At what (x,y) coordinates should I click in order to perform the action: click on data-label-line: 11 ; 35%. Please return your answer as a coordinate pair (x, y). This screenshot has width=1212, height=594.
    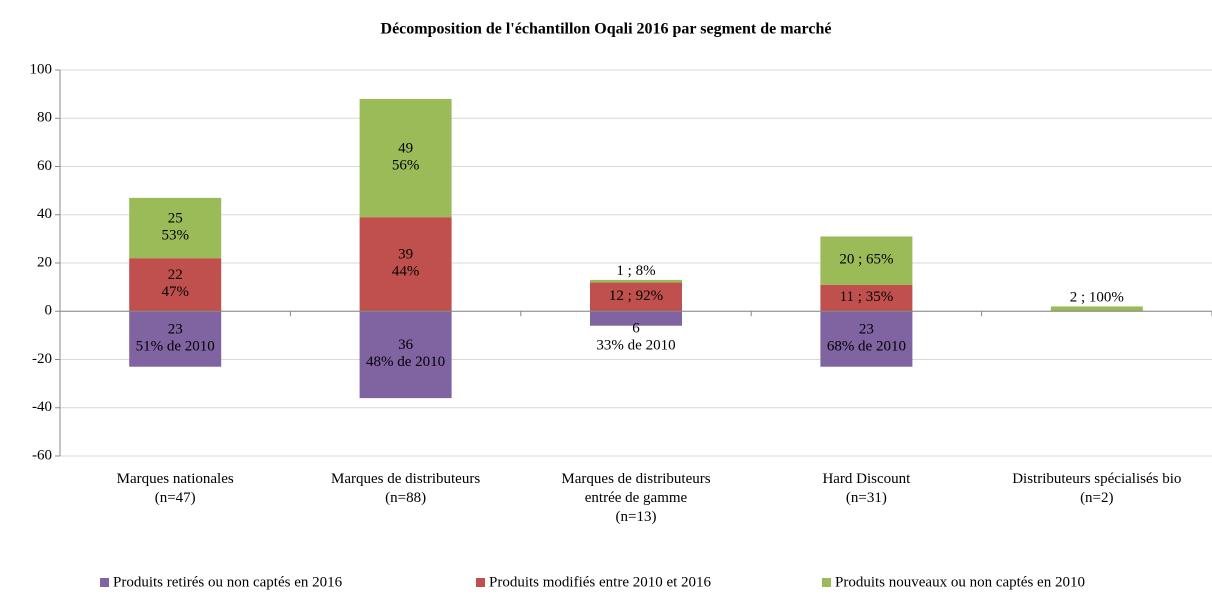
    Looking at the image, I should click on (867, 297).